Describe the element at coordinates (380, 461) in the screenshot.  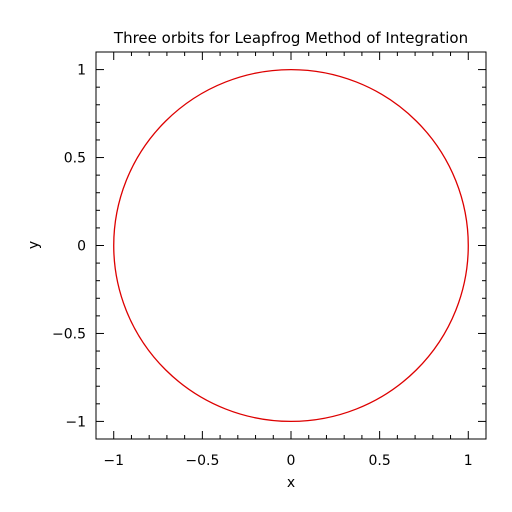
I see `x-tick-label: 0.5` at that location.